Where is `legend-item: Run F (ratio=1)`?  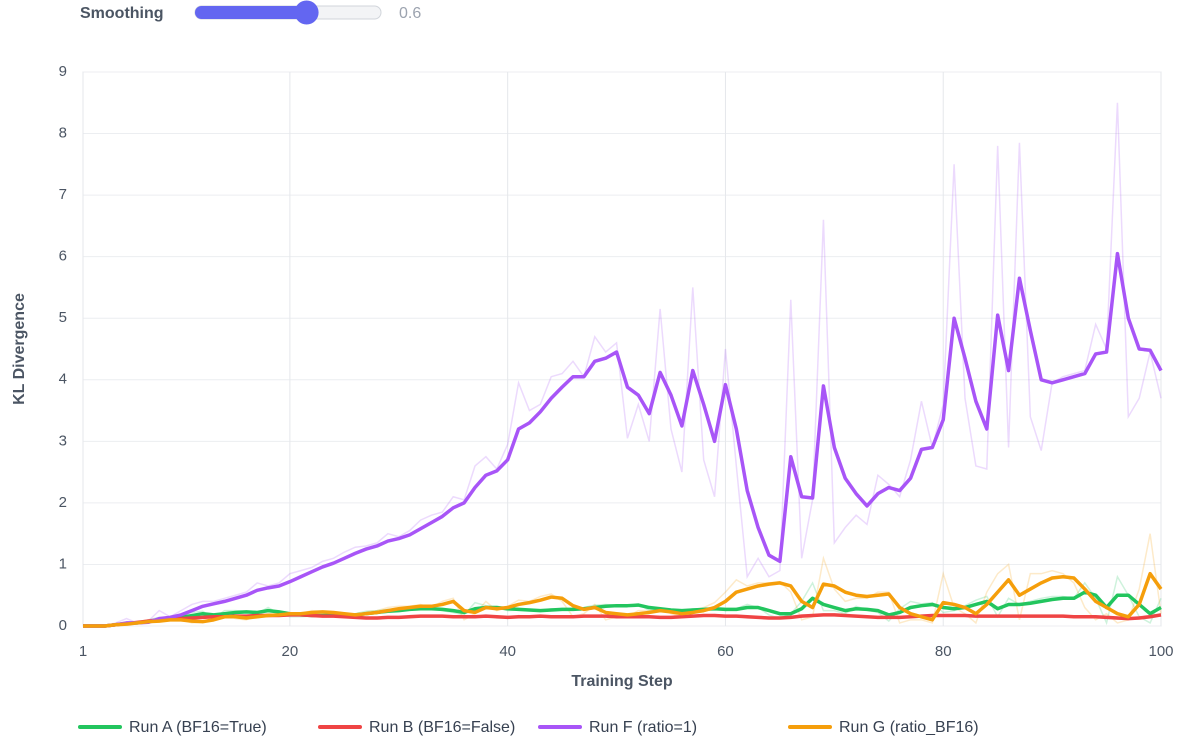 legend-item: Run F (ratio=1) is located at coordinates (617, 727).